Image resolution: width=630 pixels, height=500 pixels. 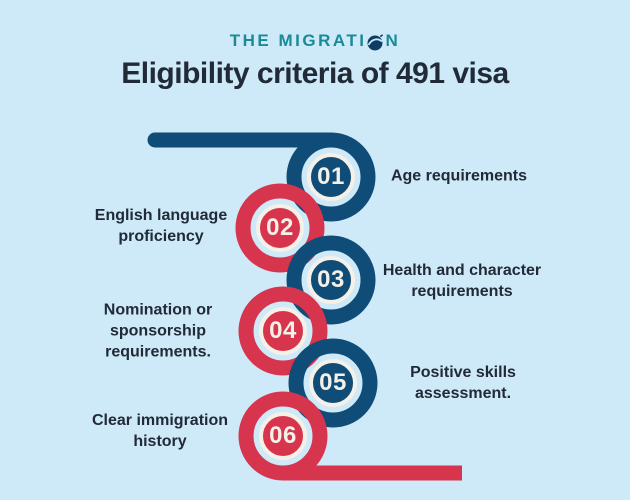 What do you see at coordinates (315, 73) in the screenshot?
I see `page-title: Eligibility criteria of 491 visa` at bounding box center [315, 73].